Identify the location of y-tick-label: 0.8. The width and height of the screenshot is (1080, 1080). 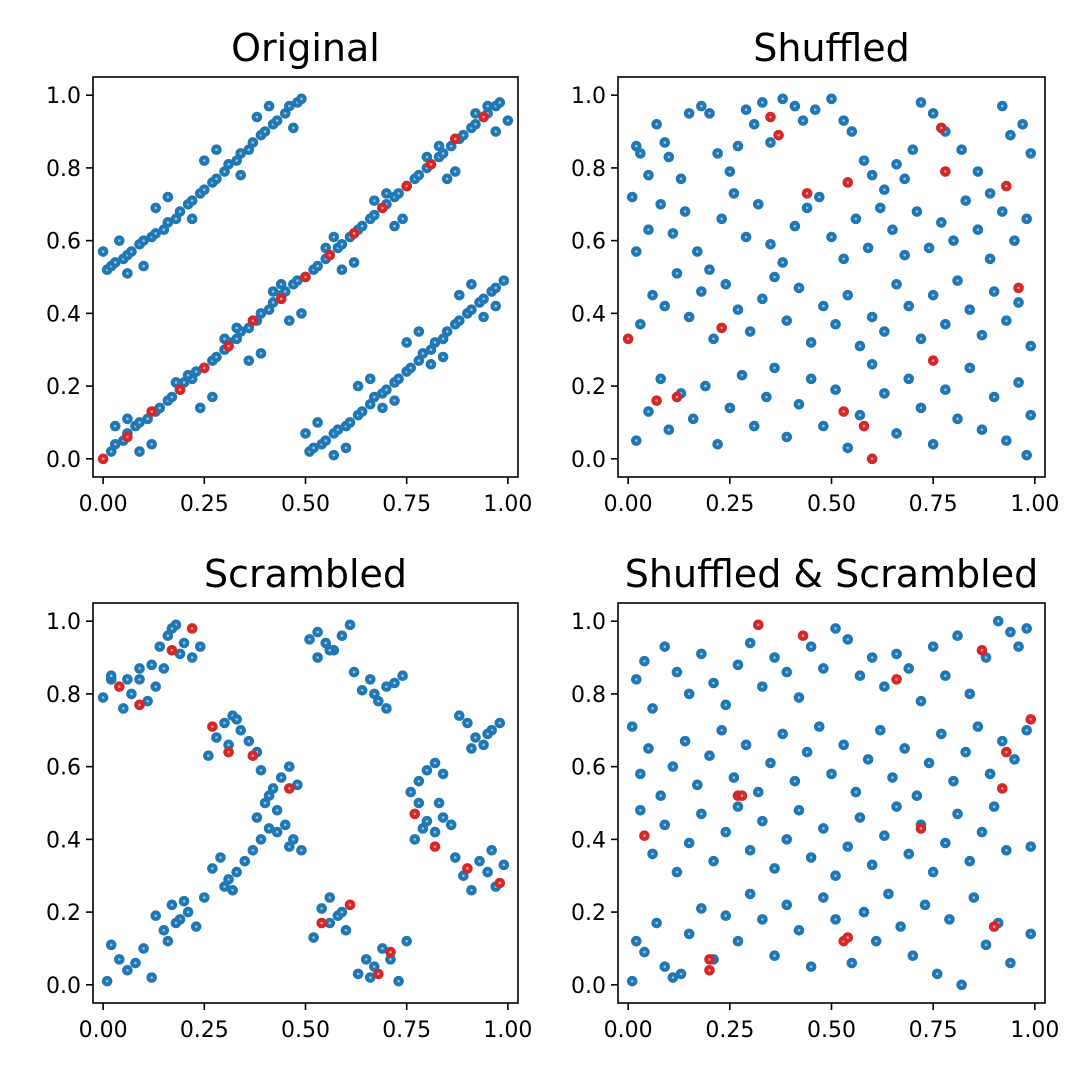
(588, 695).